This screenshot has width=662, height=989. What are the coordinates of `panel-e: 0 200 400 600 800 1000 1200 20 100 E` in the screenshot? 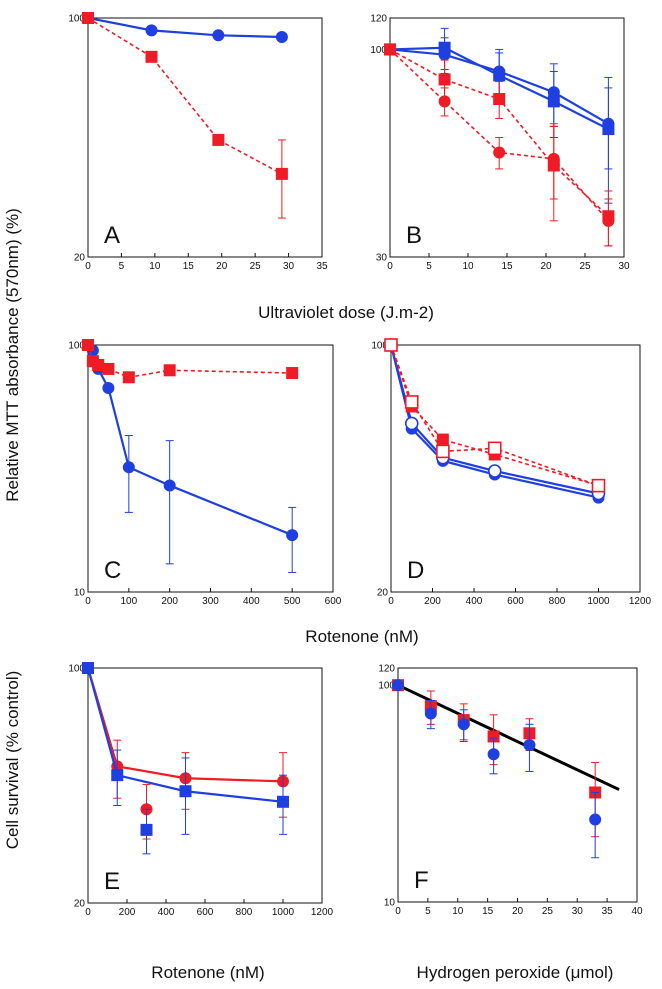 It's located at (201, 790).